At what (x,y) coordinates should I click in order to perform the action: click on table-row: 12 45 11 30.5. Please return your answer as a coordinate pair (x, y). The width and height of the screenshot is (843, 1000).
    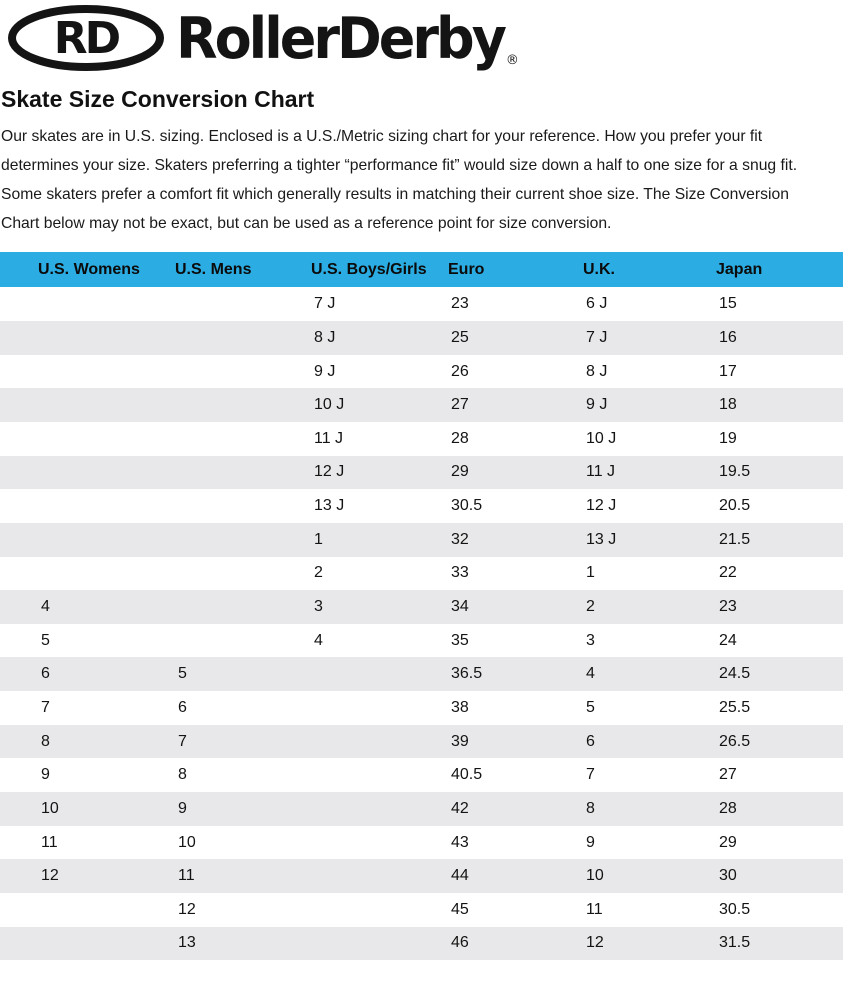
    Looking at the image, I should click on (421, 909).